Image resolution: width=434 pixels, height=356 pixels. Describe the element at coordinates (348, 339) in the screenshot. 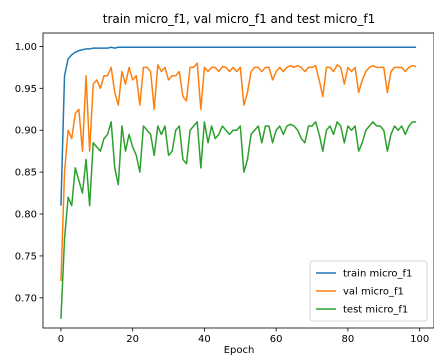

I see `x-tick-label: 80` at that location.